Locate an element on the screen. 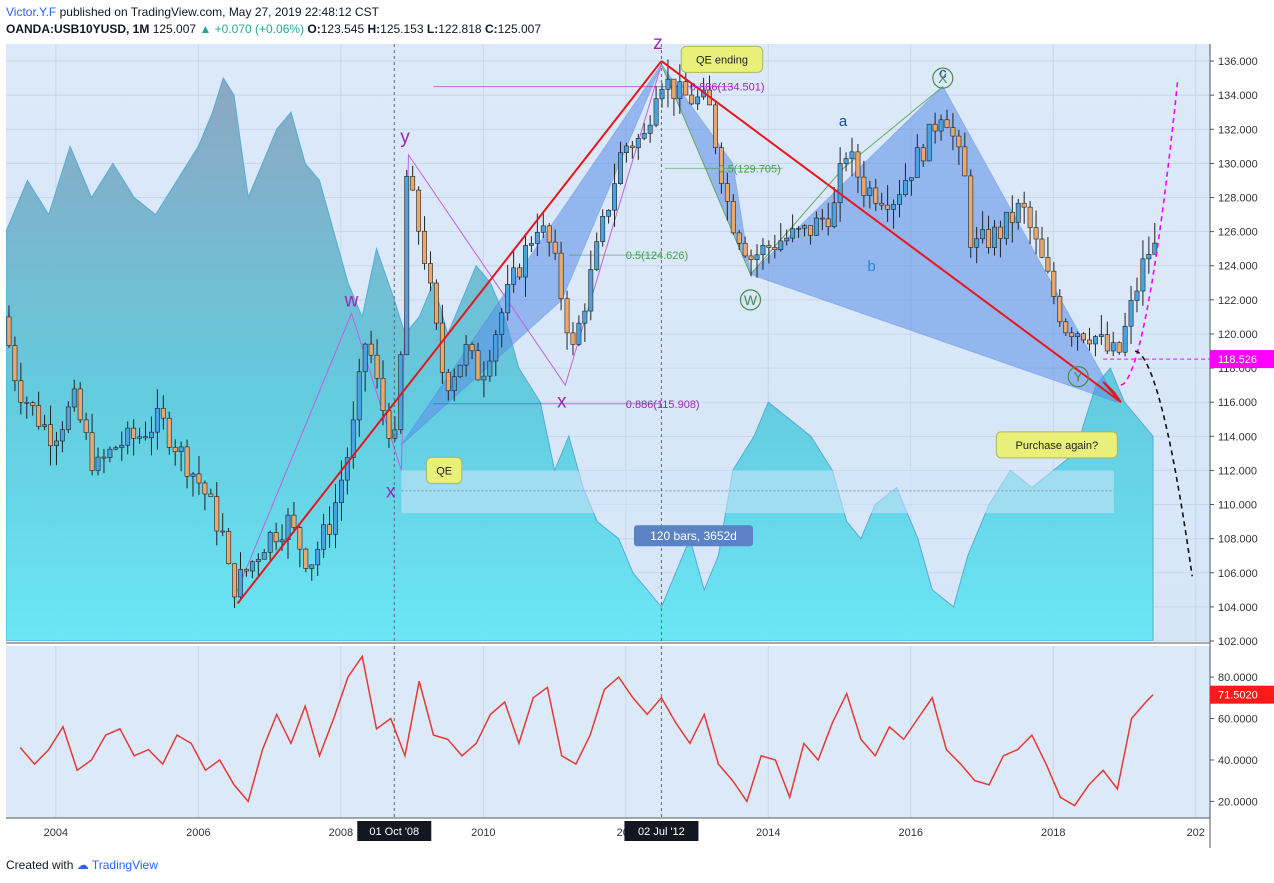 The height and width of the screenshot is (883, 1274). date-label-oct-2008-box is located at coordinates (394, 831).